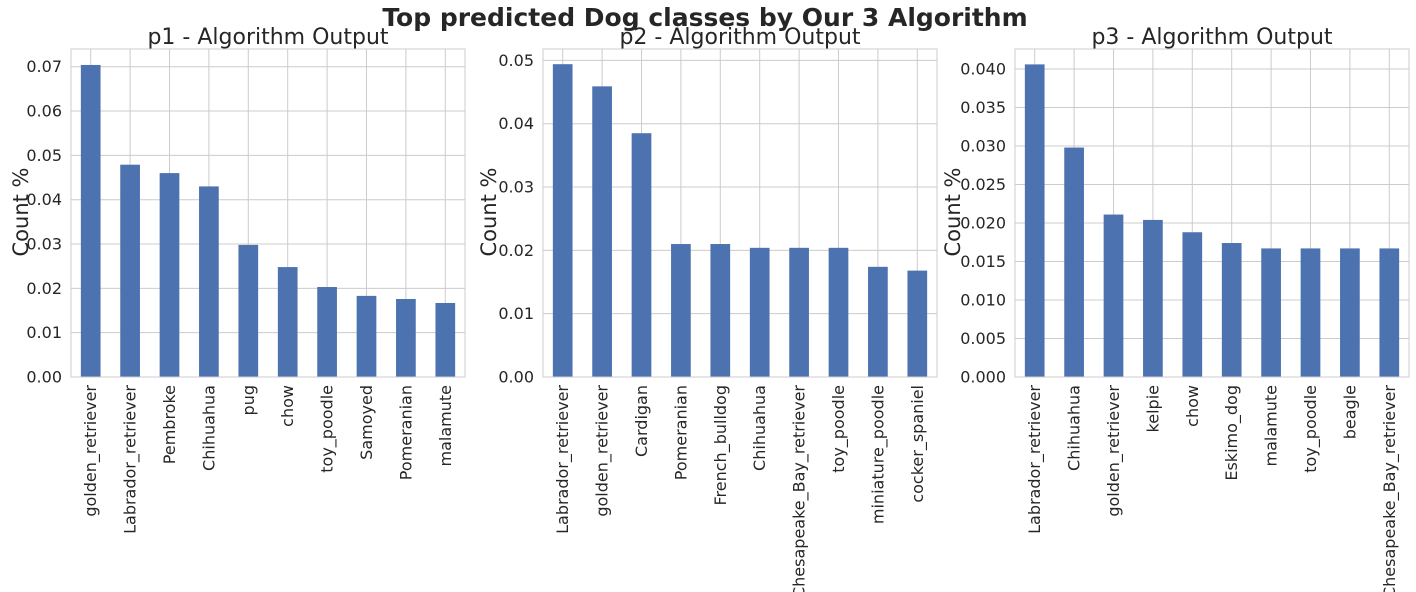  I want to click on bar-Cardigan, so click(641, 255).